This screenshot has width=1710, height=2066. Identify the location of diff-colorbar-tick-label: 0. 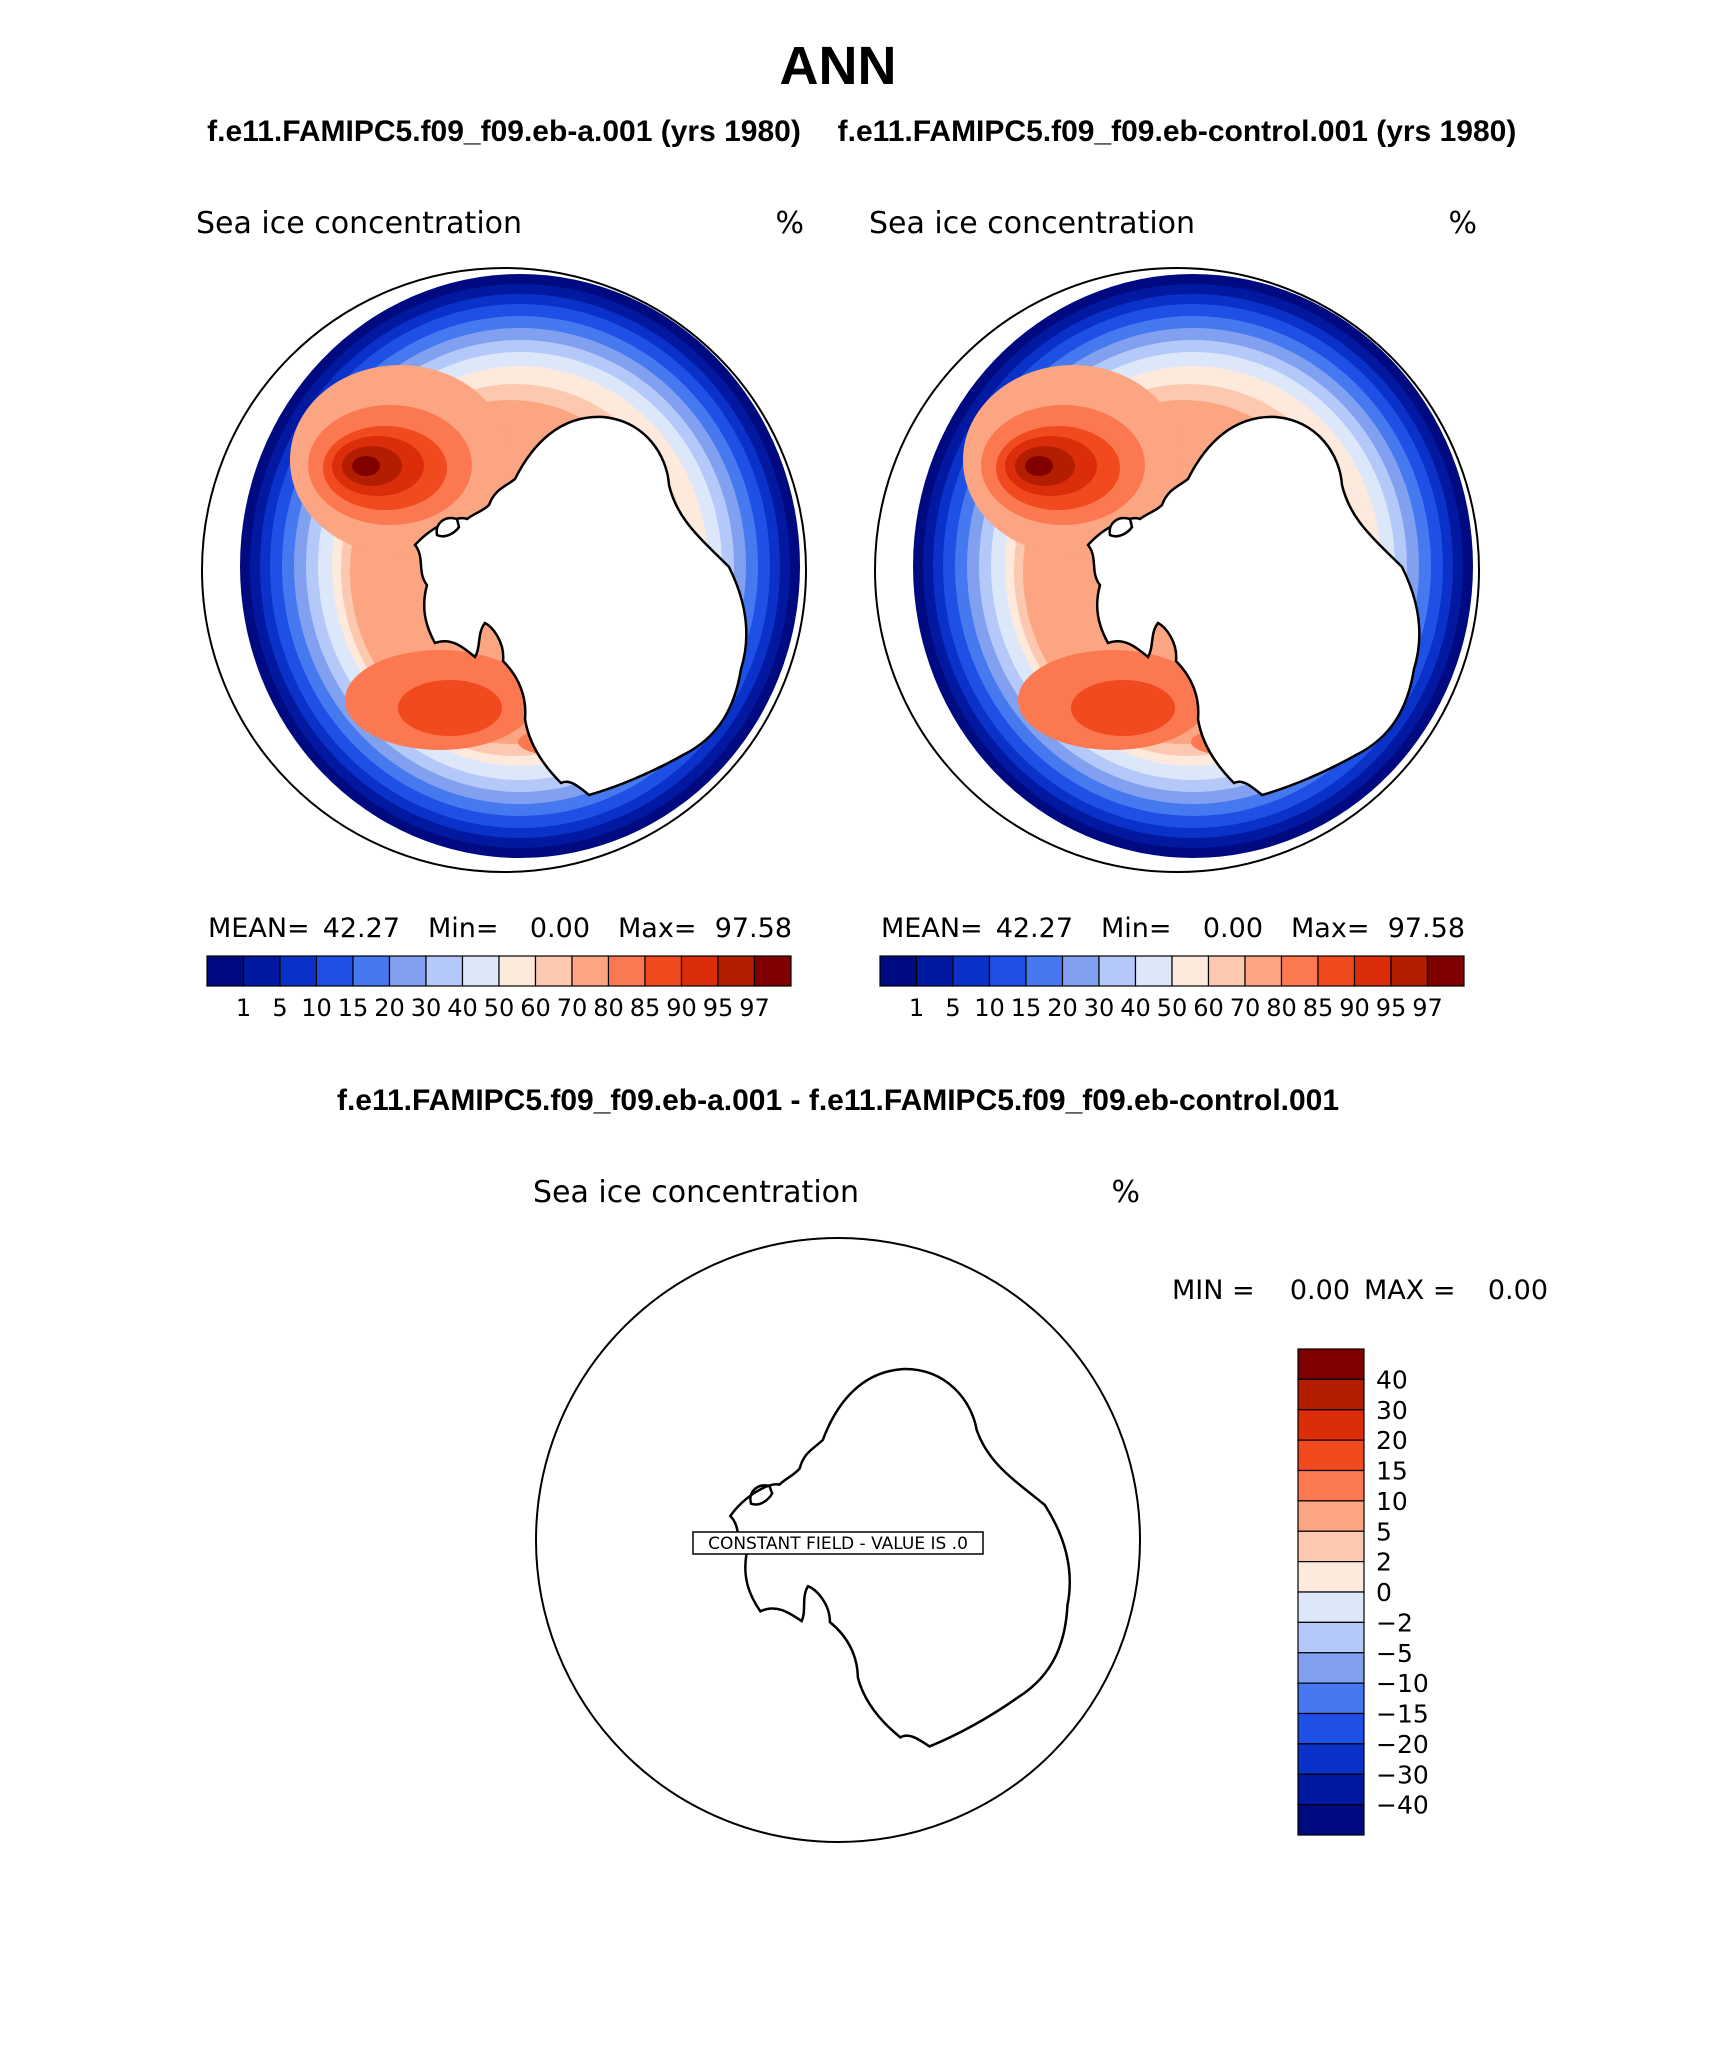
(1384, 1592).